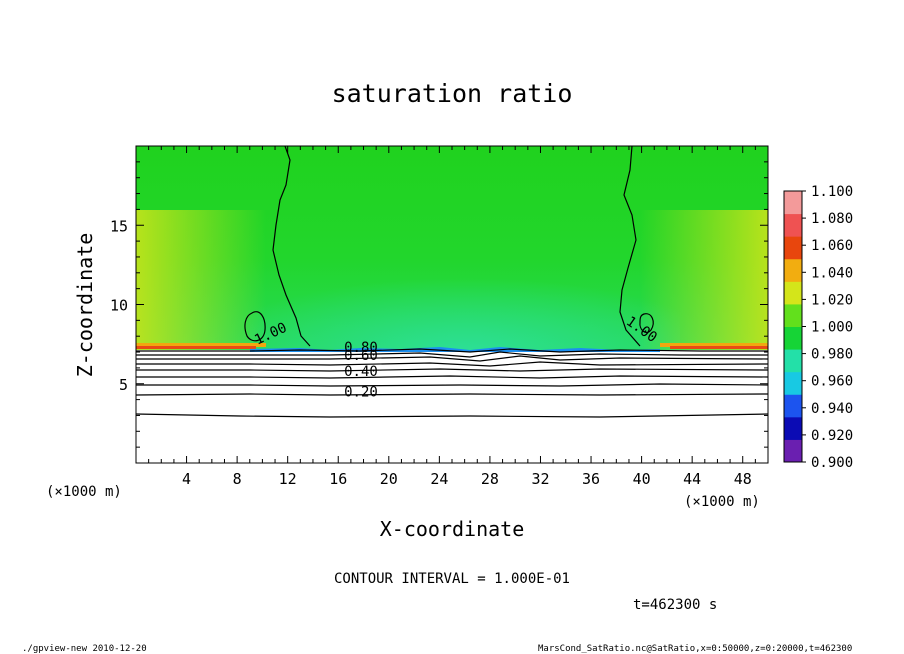  Describe the element at coordinates (85, 305) in the screenshot. I see `y-axis-label: Z-coordinate` at that location.